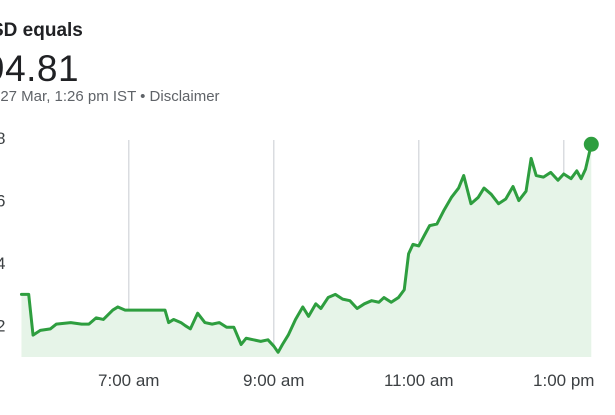 The height and width of the screenshot is (415, 615). What do you see at coordinates (273, 380) in the screenshot?
I see `x-tick-label: 9:00 am` at bounding box center [273, 380].